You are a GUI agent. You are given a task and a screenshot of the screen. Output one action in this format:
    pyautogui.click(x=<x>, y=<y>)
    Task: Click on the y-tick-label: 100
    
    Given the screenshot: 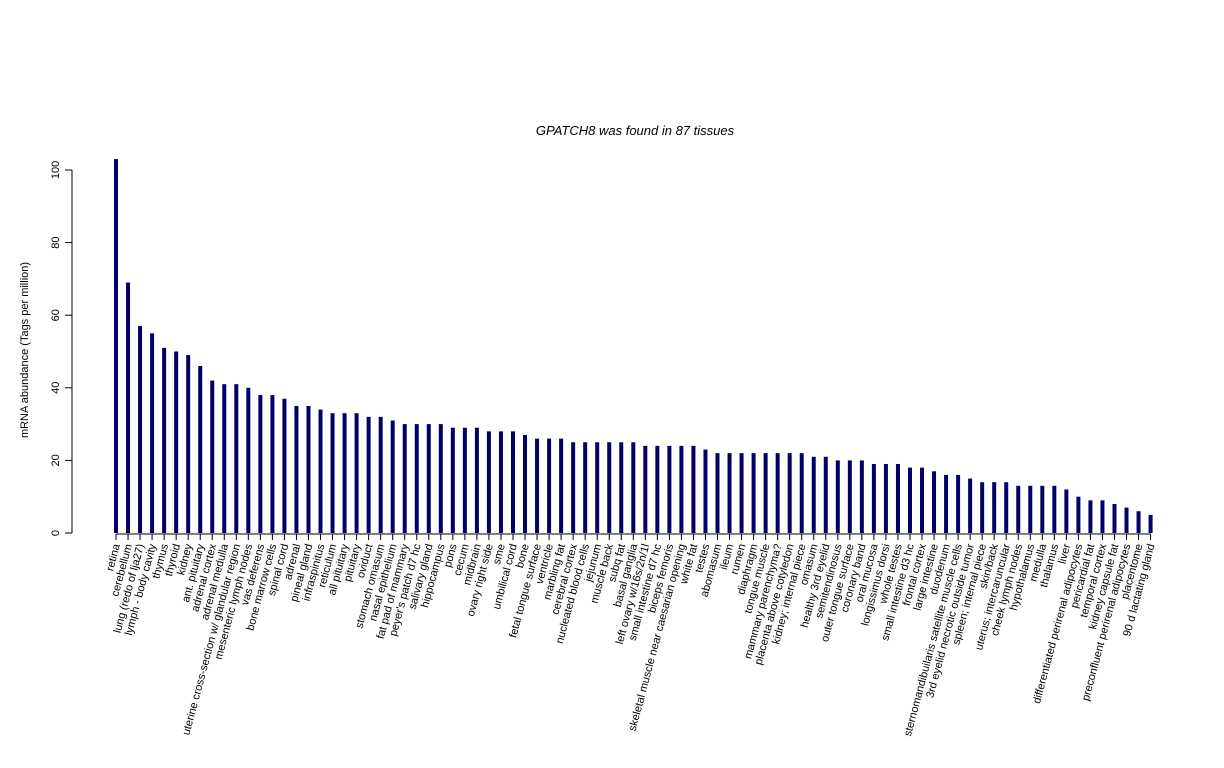 What is the action you would take?
    pyautogui.click(x=56, y=170)
    